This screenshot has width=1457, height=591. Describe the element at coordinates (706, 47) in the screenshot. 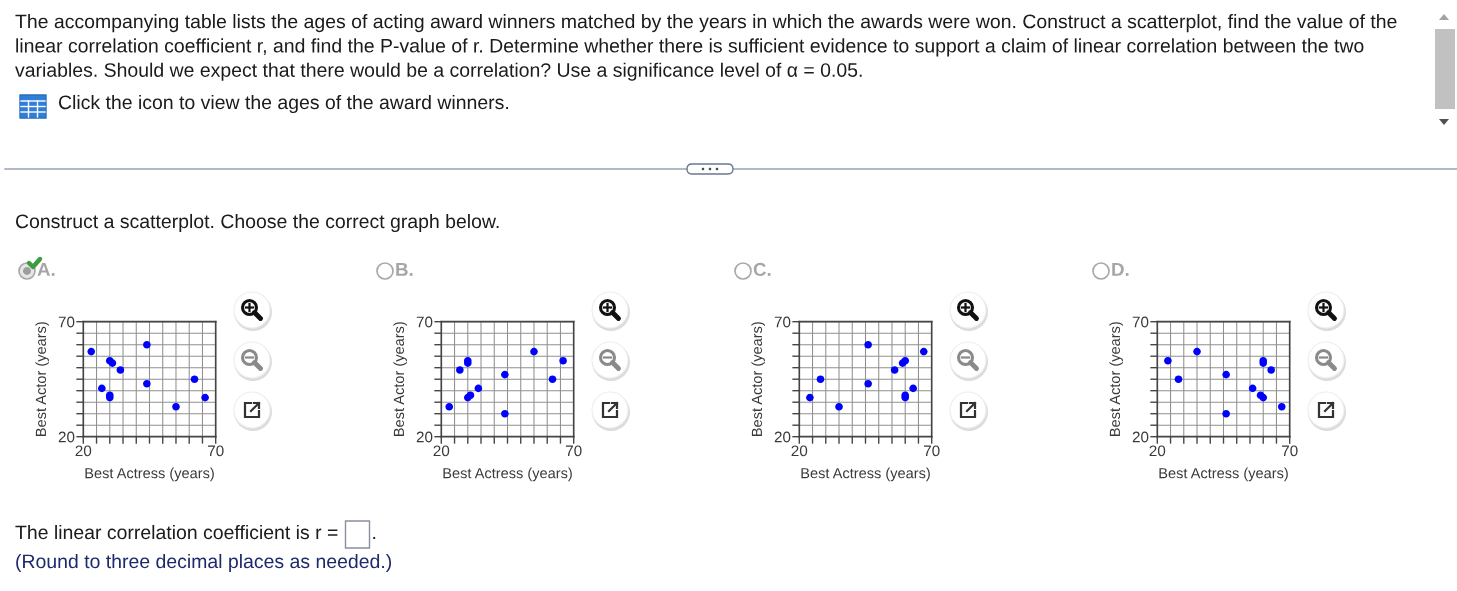

I see `text: The accompanying table lists the ages of acting award winners matched by the years in which the awards were won. Construct a scatterplot, find the value of the linear correlation coefficient r, and find the P-value of r. Determine whether there is sufficient evidence to support a claim of linear correlation between the two variables. Should we expect that there would be a correlation? Use a significance level of α = 0.05.` at that location.